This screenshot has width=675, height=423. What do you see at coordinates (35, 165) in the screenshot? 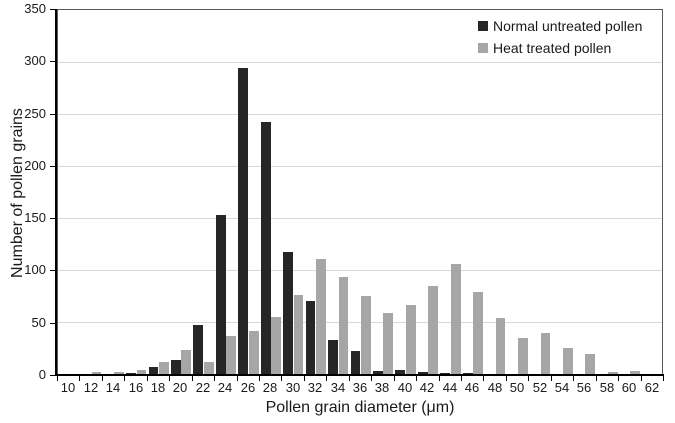
I see `y-tick-label-200: 200` at bounding box center [35, 165].